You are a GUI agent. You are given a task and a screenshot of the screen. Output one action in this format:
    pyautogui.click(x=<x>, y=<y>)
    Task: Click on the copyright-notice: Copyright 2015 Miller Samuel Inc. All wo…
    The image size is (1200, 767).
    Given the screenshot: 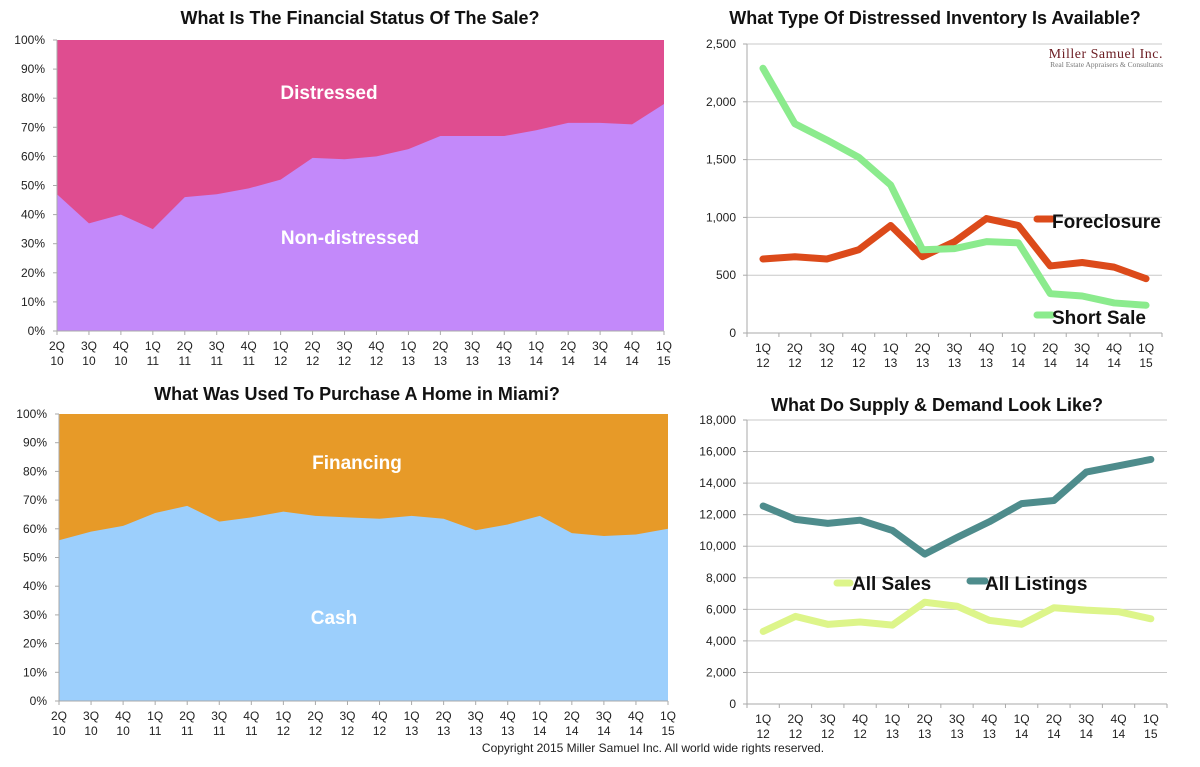 What is the action you would take?
    pyautogui.click(x=653, y=748)
    